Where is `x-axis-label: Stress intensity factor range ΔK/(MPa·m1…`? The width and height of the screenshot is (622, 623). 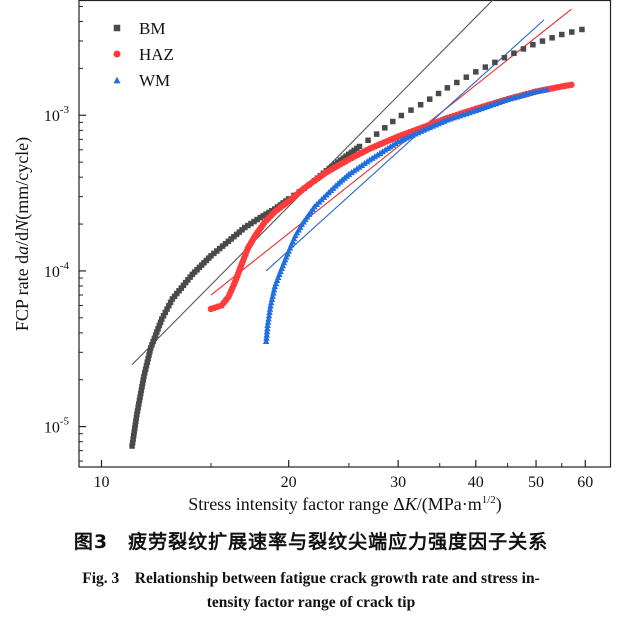 x-axis-label: Stress intensity factor range ΔK/(MPa·m1… is located at coordinates (345, 504).